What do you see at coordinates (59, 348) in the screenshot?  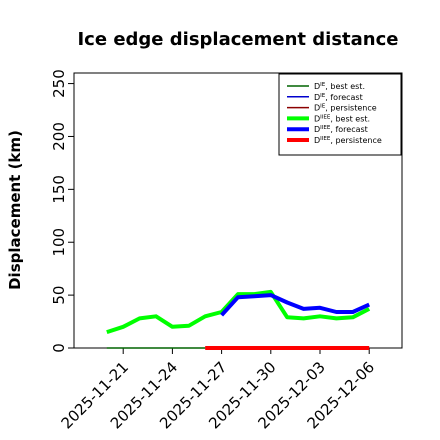 I see `y-tick-label: 0` at bounding box center [59, 348].